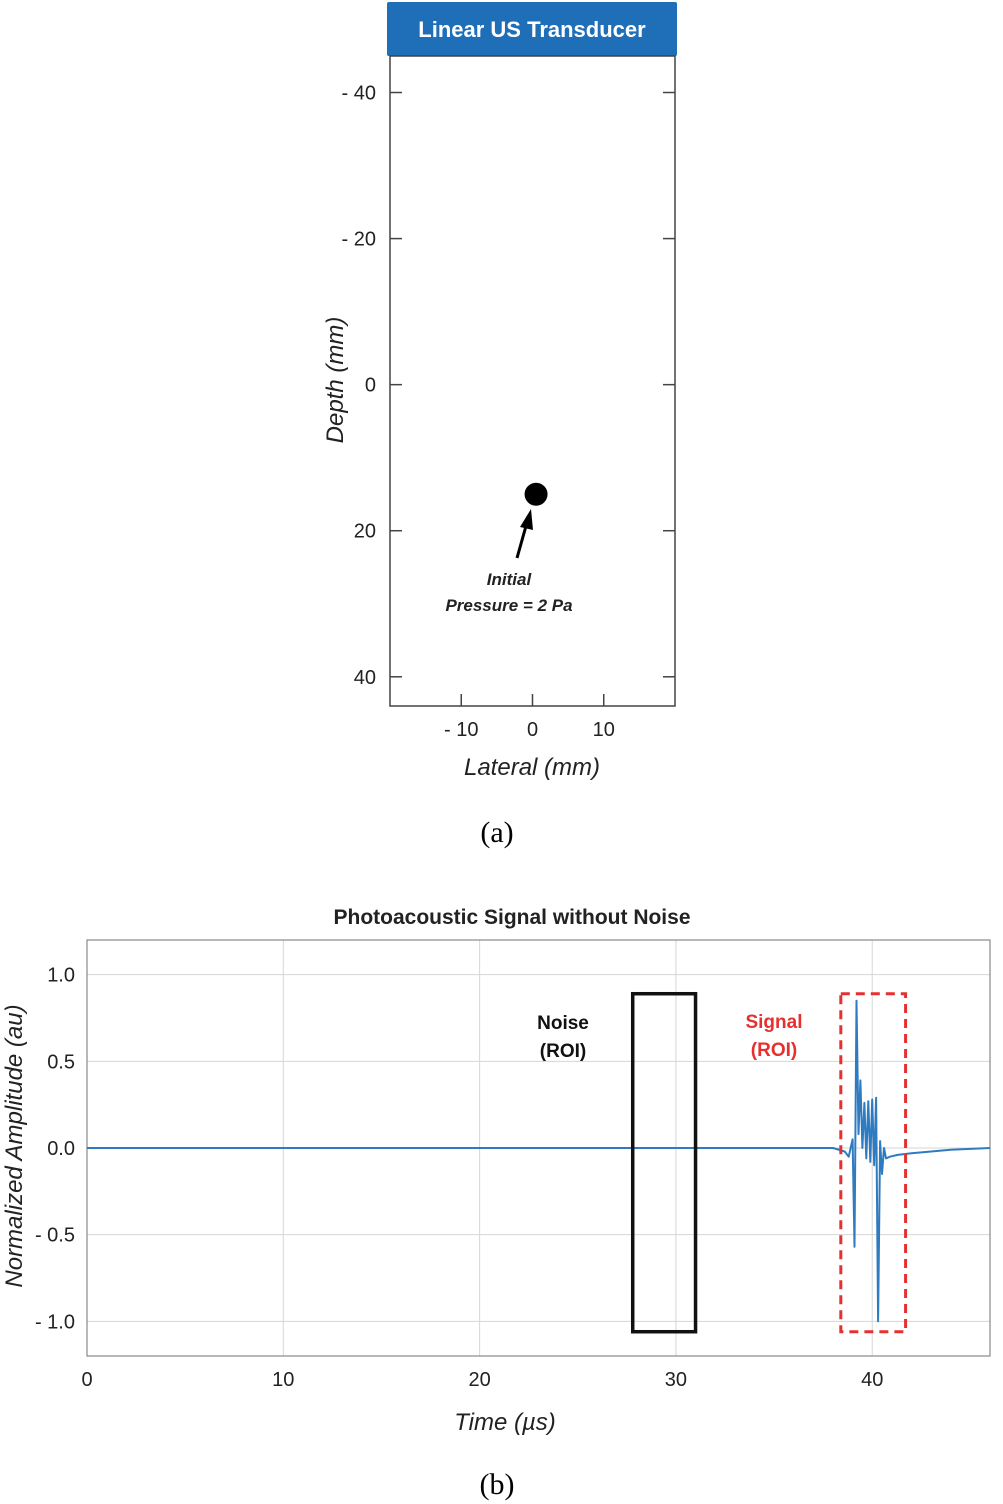 This screenshot has height=1504, width=1003. What do you see at coordinates (563, 1051) in the screenshot?
I see `noise-roi-label-2: (ROI)` at bounding box center [563, 1051].